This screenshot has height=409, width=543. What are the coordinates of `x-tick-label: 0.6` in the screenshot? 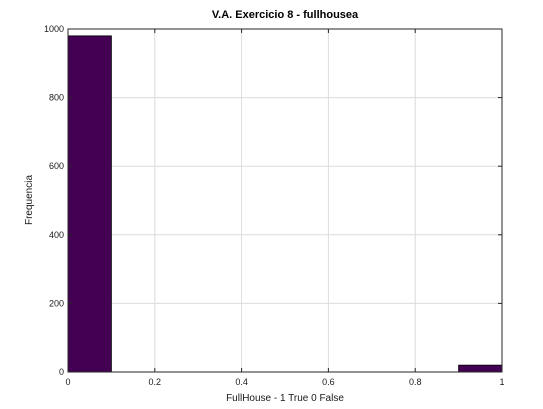 It's located at (328, 382).